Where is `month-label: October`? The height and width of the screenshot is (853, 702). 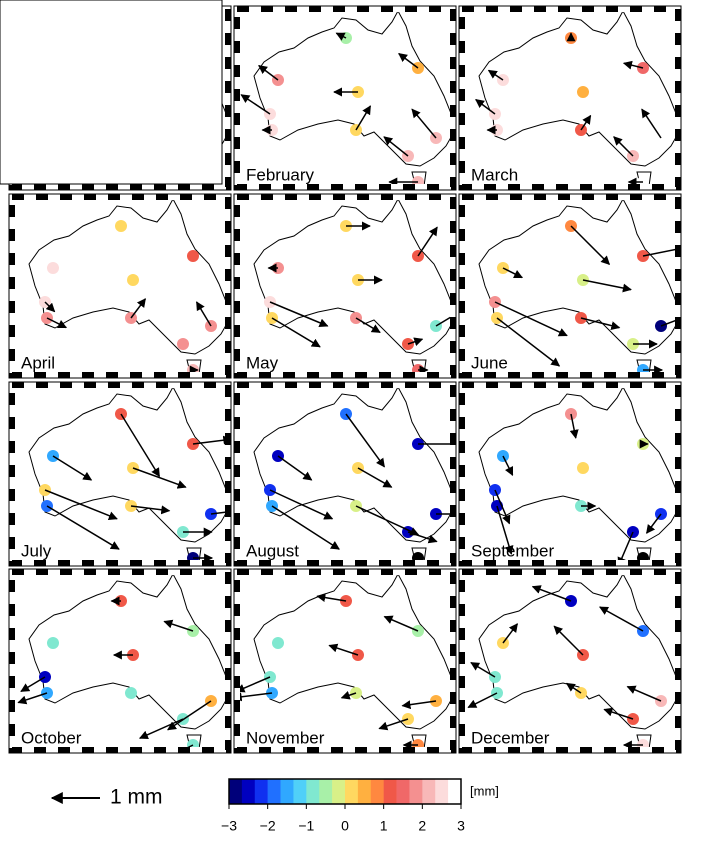 month-label: October is located at coordinates (51, 737).